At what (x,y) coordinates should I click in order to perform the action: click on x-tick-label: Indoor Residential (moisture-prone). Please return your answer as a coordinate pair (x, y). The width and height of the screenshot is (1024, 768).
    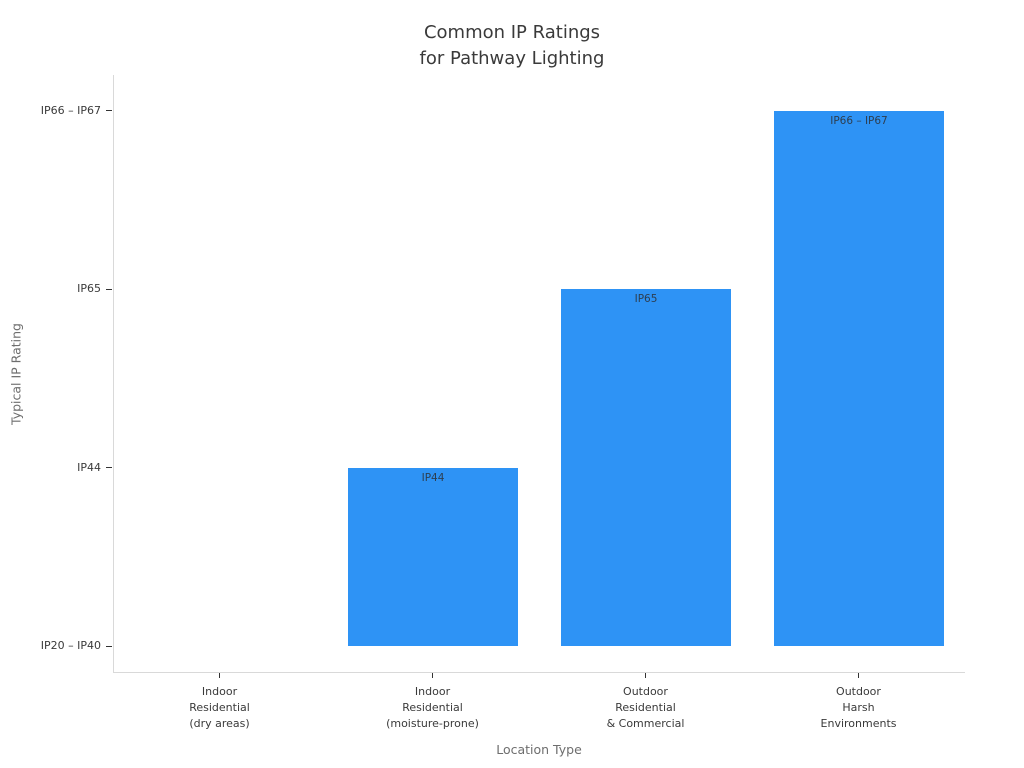
    Looking at the image, I should click on (432, 707).